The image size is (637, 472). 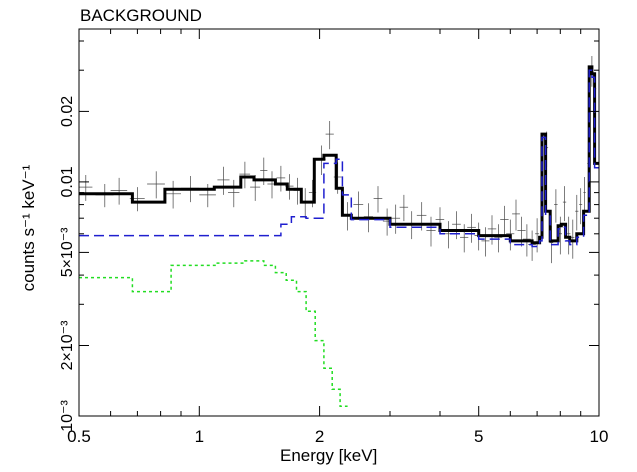 What do you see at coordinates (28, 228) in the screenshot?
I see `y-axis-label: counts s⁻¹ keV⁻¹` at bounding box center [28, 228].